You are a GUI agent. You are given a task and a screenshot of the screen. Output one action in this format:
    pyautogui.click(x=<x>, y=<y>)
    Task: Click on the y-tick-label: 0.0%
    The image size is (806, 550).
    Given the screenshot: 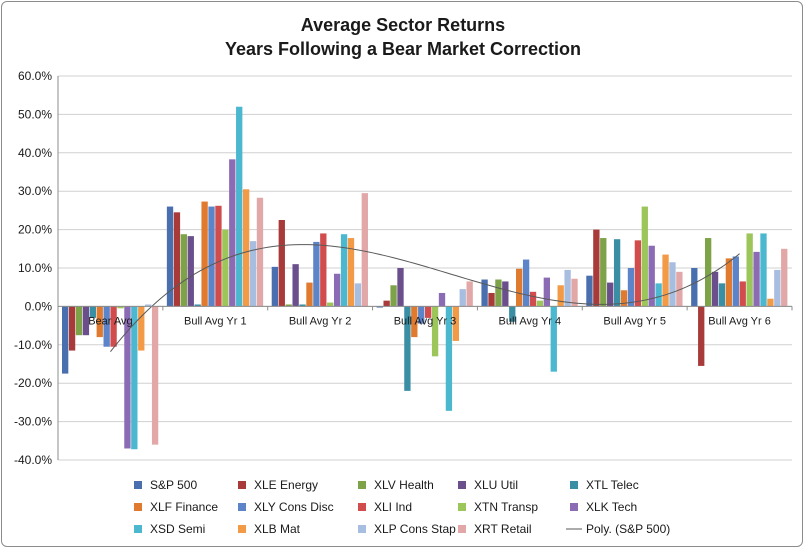 What is the action you would take?
    pyautogui.click(x=39, y=306)
    